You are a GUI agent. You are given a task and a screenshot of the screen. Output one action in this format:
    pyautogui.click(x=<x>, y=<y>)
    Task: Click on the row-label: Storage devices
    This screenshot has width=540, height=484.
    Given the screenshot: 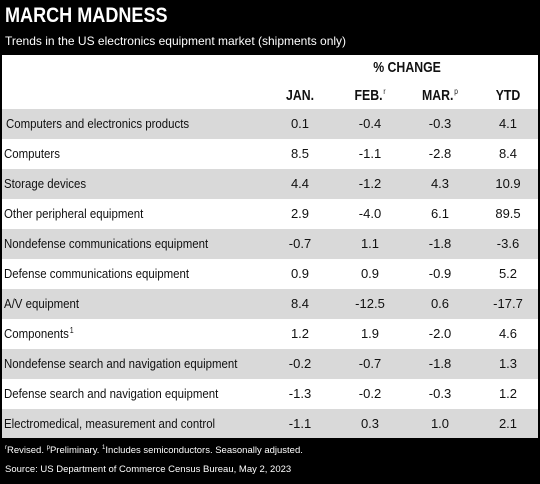 What is the action you would take?
    pyautogui.click(x=45, y=183)
    